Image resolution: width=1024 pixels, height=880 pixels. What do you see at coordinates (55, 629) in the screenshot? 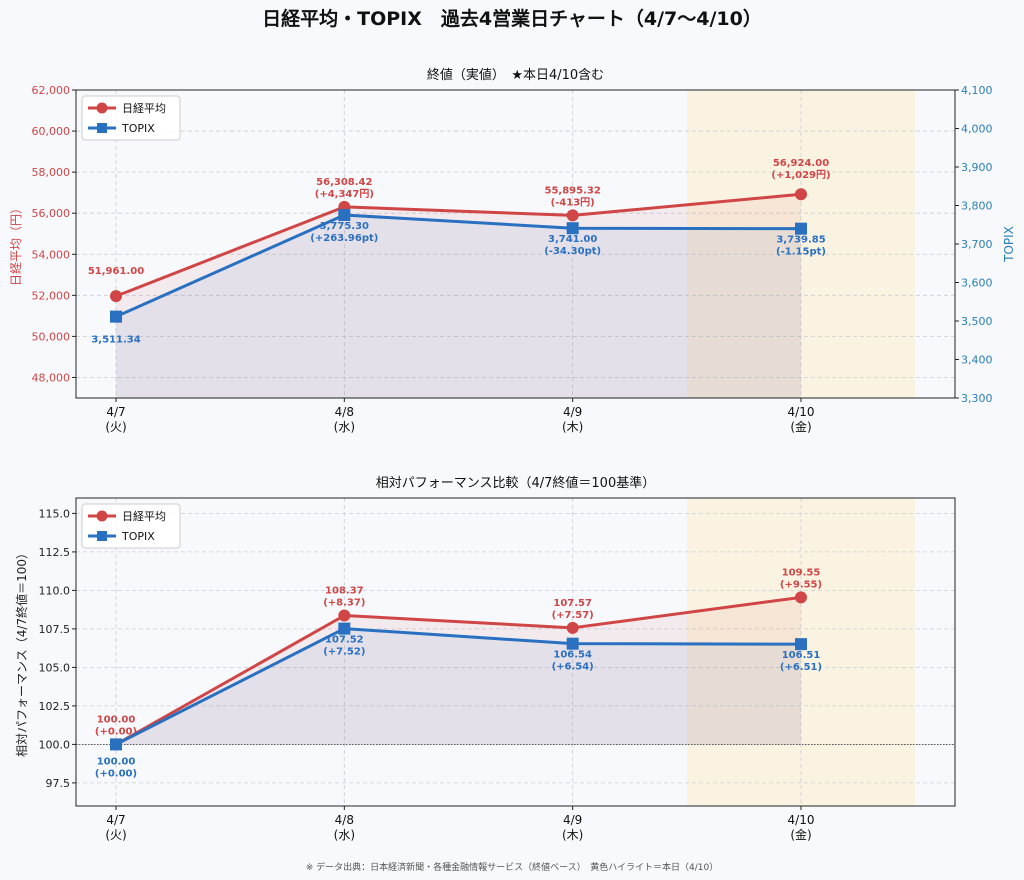
I see `y-tick-label: 107.5` at bounding box center [55, 629].